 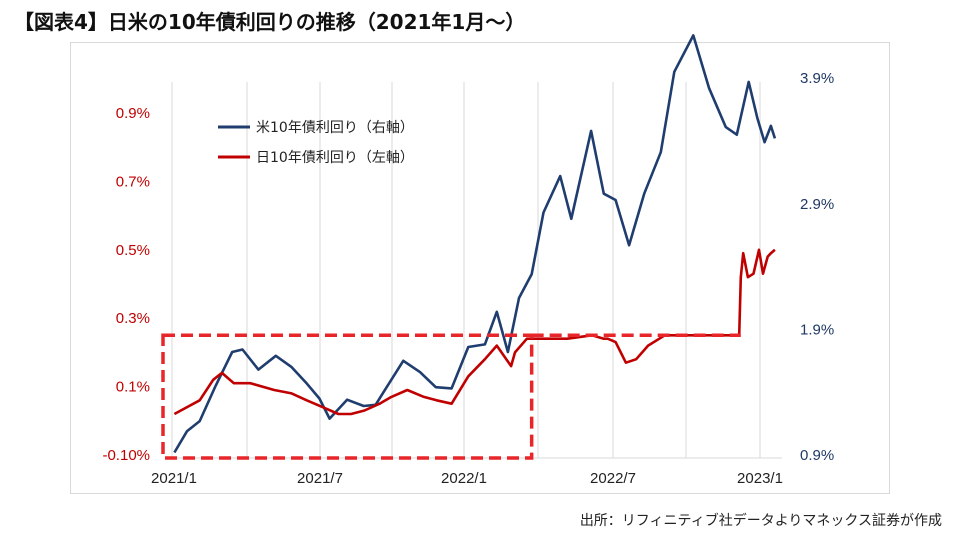 I want to click on x-axis-tick-label: 2022/7, so click(x=613, y=478).